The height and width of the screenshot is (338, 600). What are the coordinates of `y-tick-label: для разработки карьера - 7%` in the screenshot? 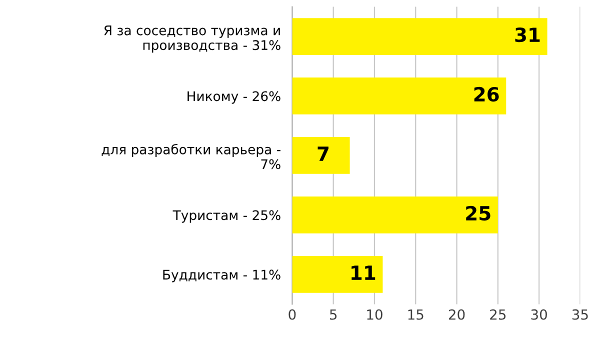 It's located at (191, 157).